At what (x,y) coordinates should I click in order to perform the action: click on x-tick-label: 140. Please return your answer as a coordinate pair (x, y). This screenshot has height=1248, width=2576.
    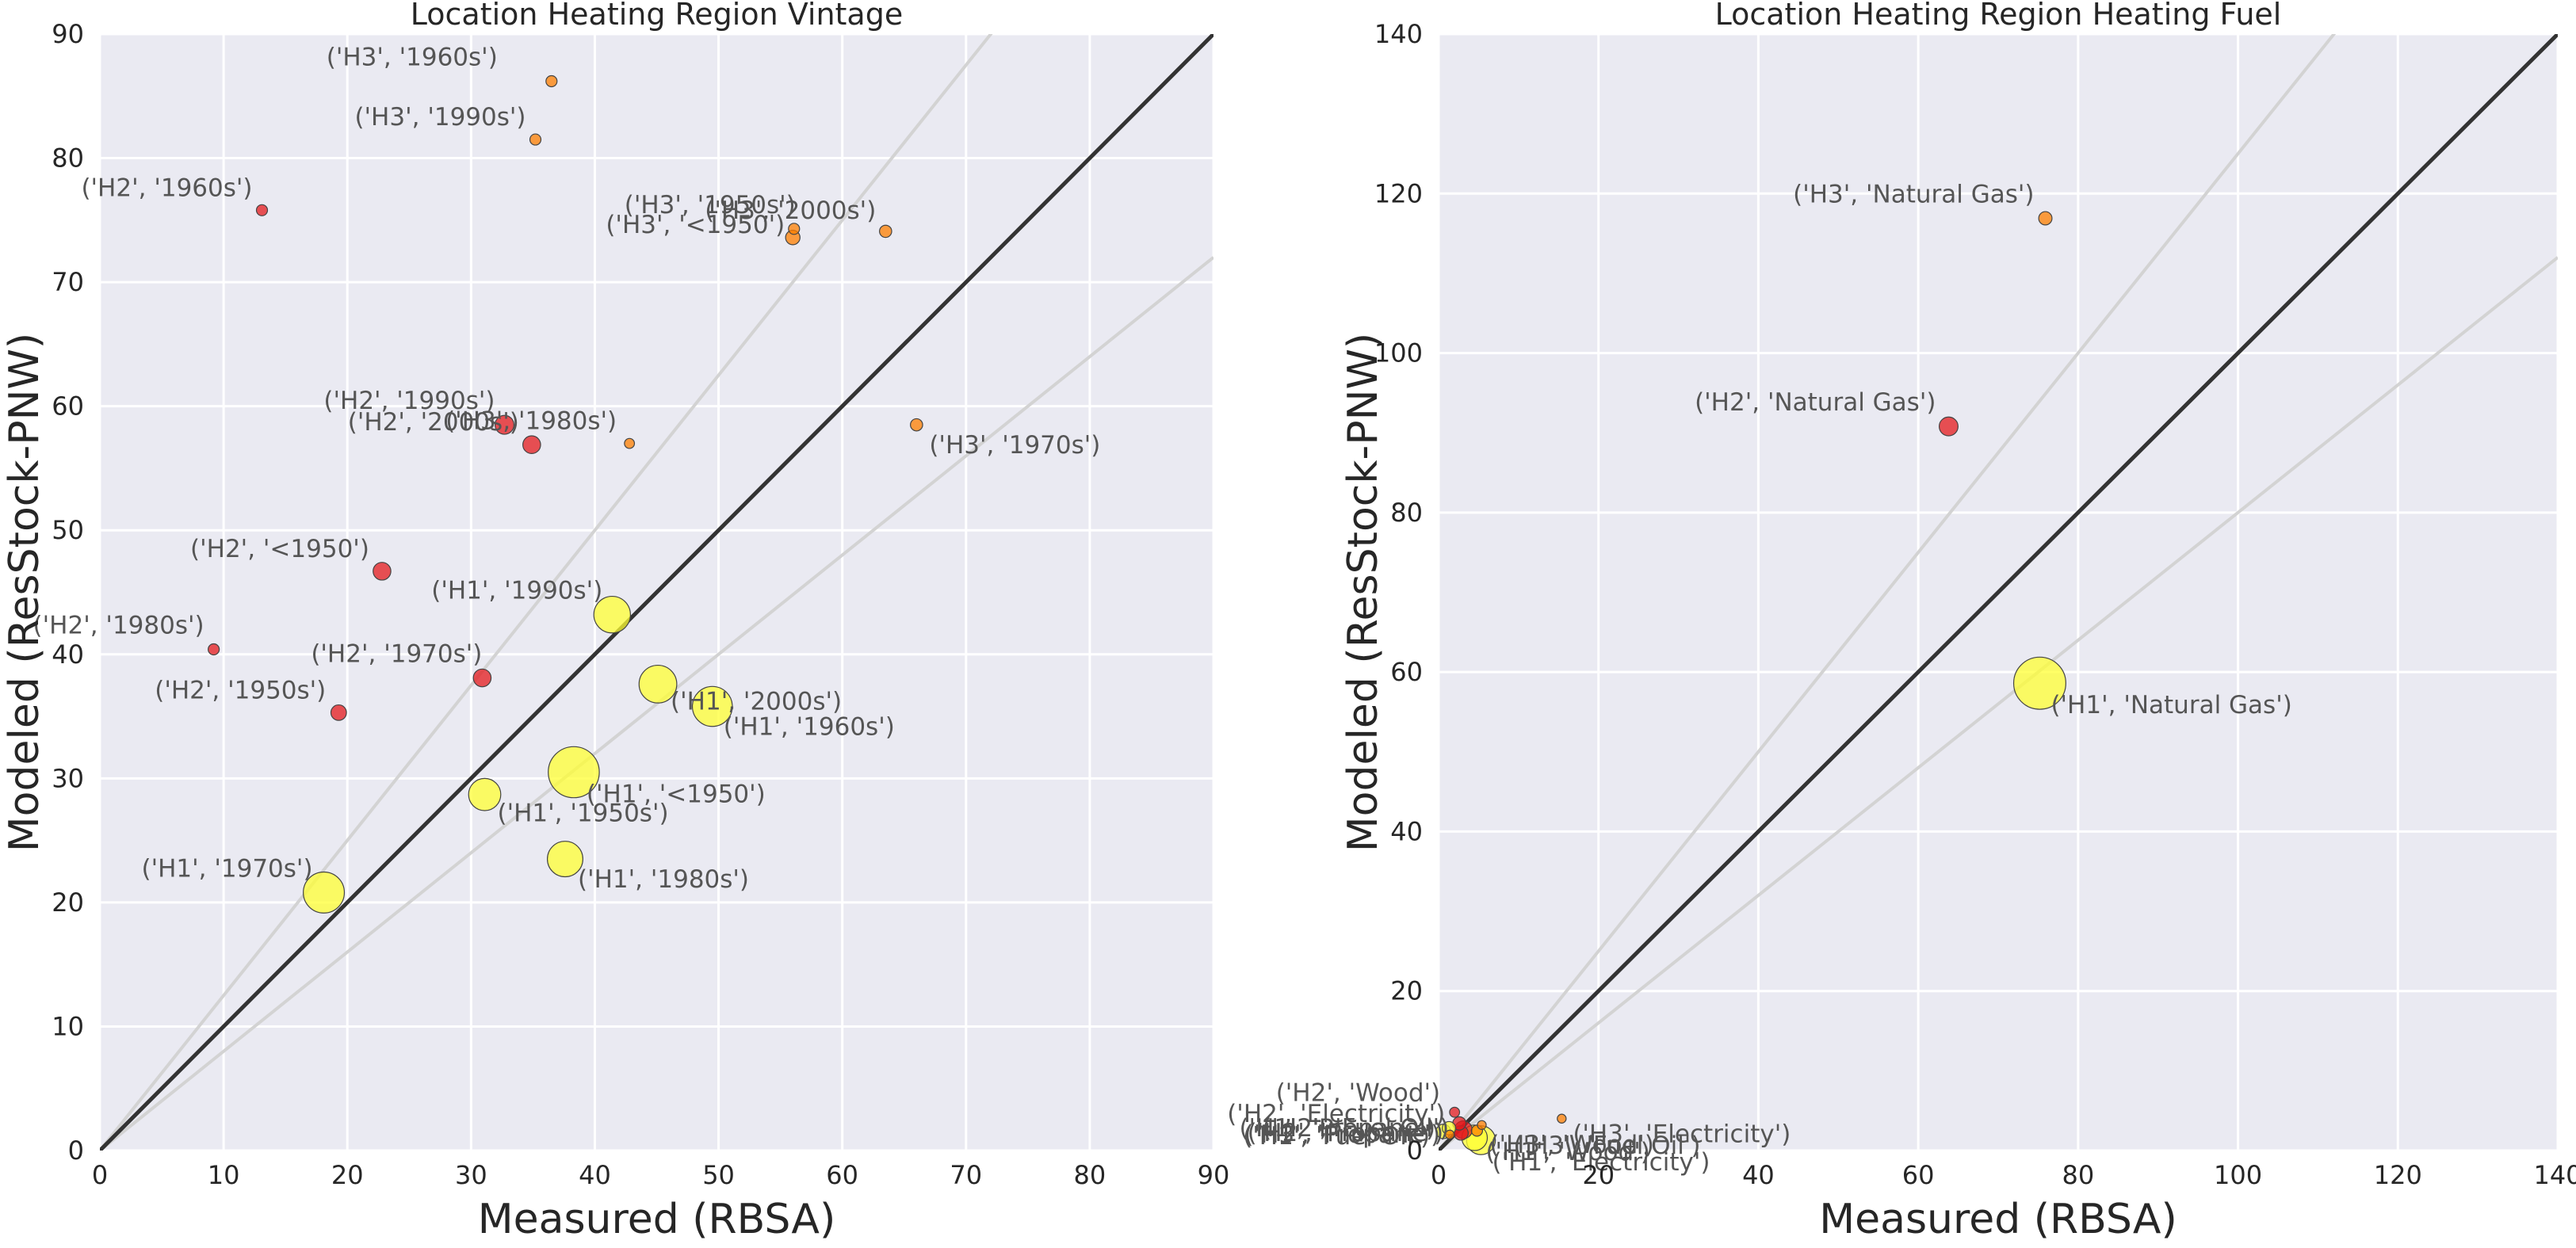
    Looking at the image, I should click on (2554, 1175).